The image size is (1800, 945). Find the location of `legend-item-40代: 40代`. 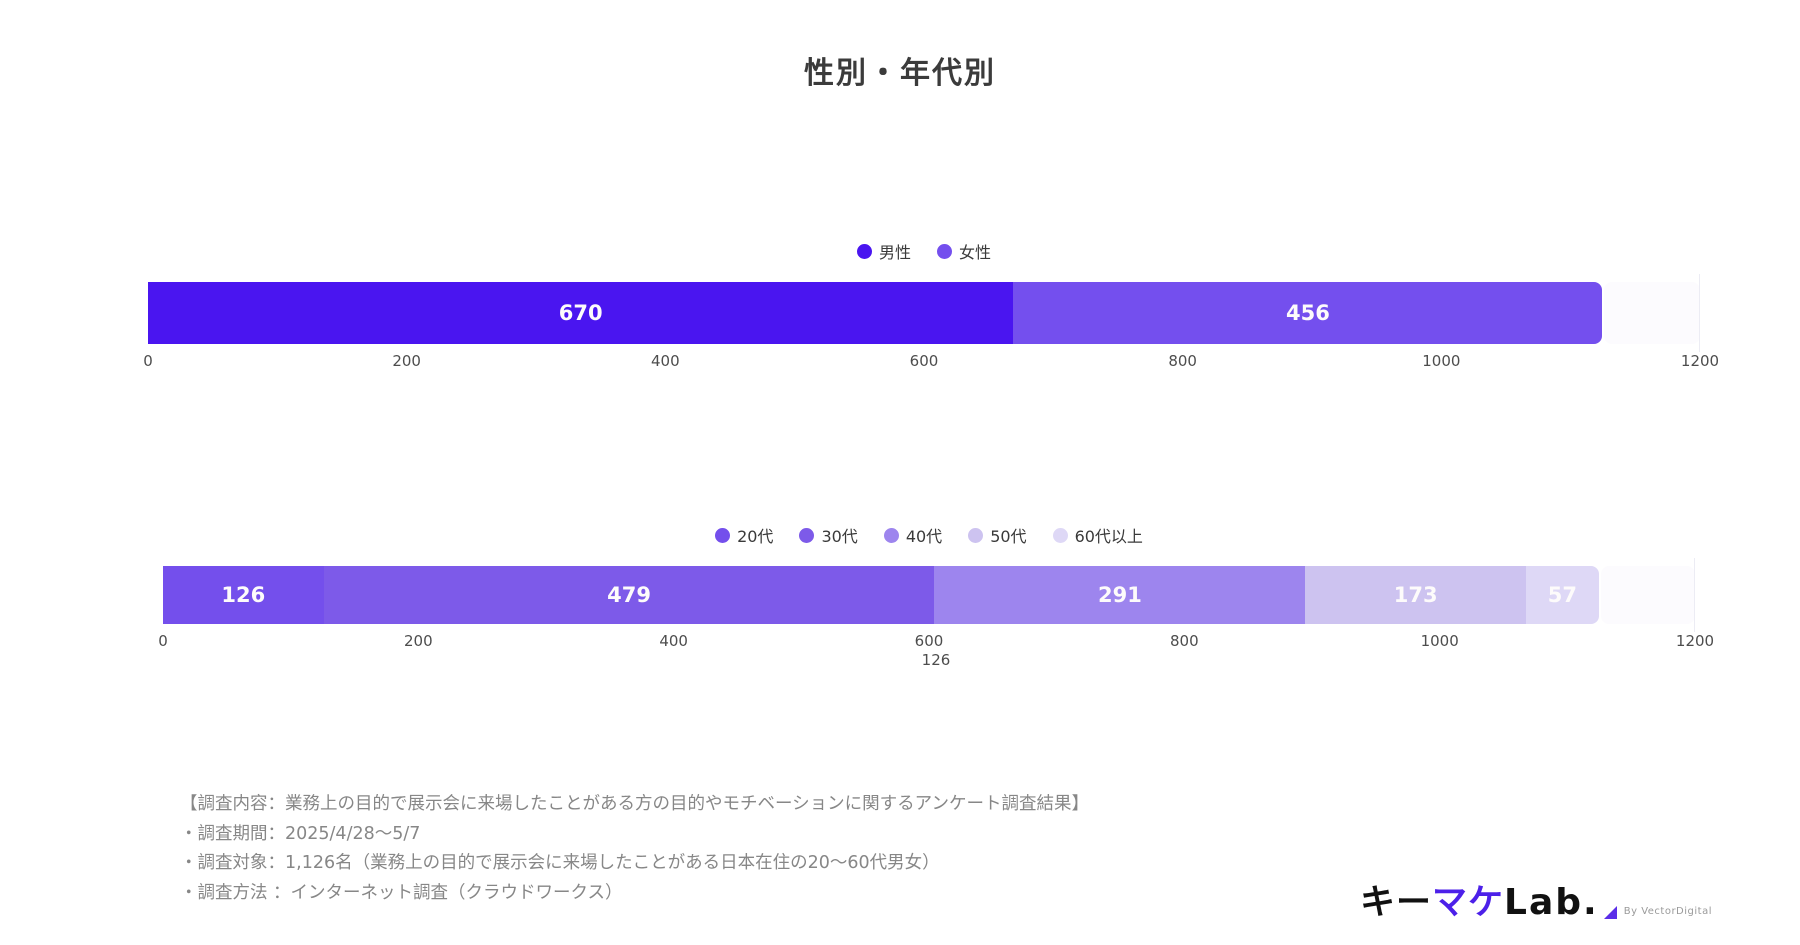

legend-item-40代: 40代 is located at coordinates (913, 535).